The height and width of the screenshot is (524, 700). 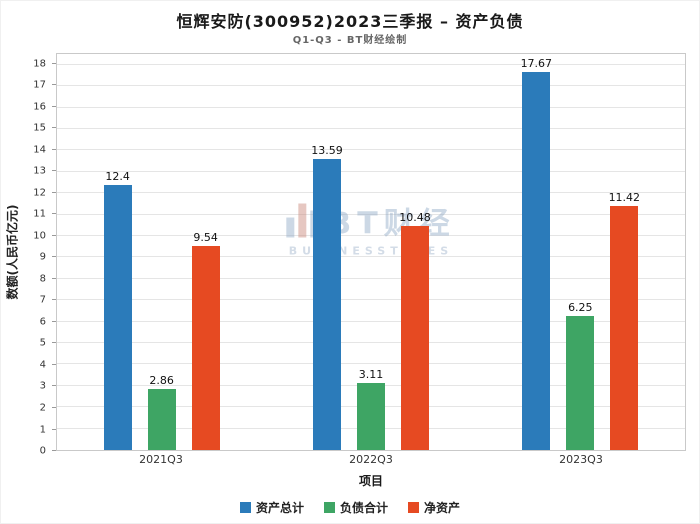 I want to click on y-tick-label: 5, so click(x=42, y=343).